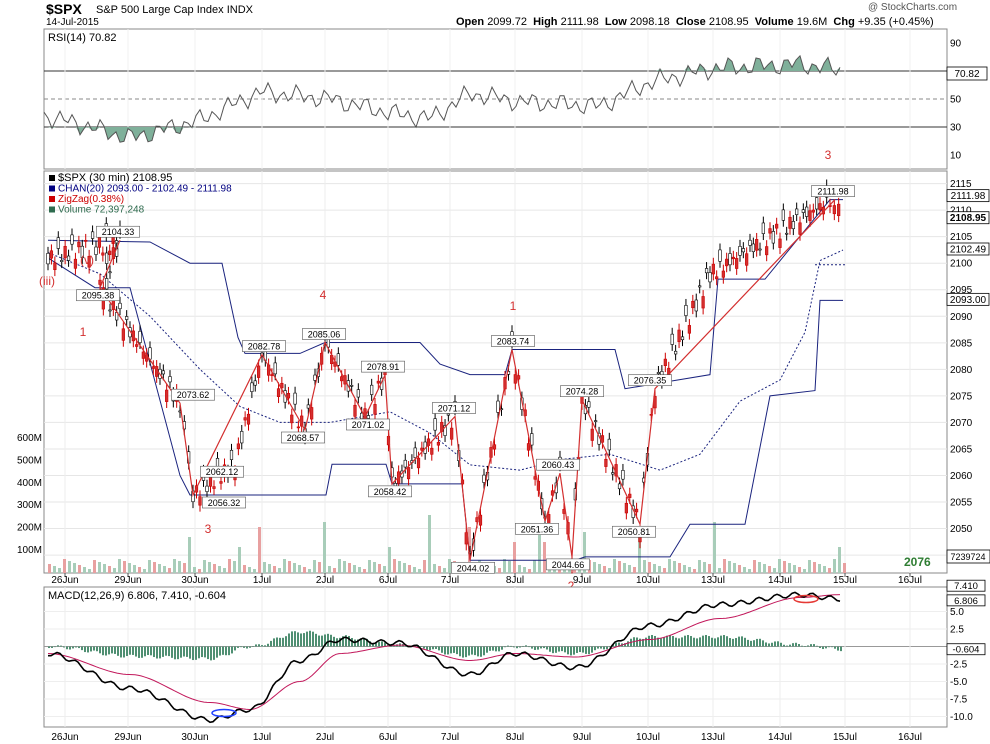 Image resolution: width=990 pixels, height=744 pixels. What do you see at coordinates (910, 580) in the screenshot?
I see `x-label-mid: 16Jul` at bounding box center [910, 580].